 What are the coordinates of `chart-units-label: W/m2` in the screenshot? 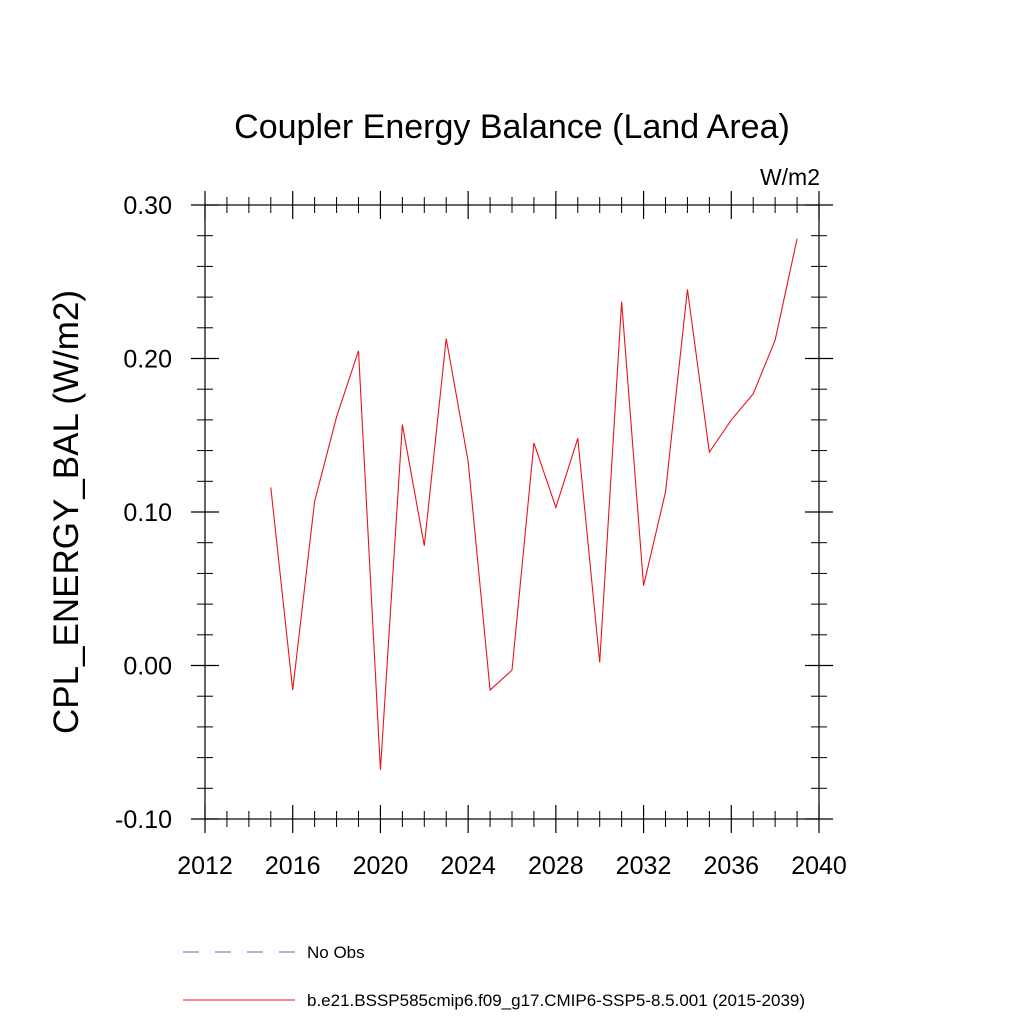 It's located at (790, 177).